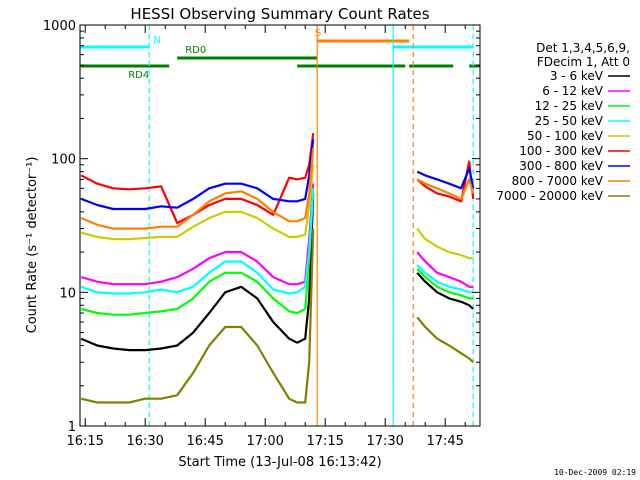  What do you see at coordinates (264, 441) in the screenshot?
I see `x-tick-label: 17:00` at bounding box center [264, 441].